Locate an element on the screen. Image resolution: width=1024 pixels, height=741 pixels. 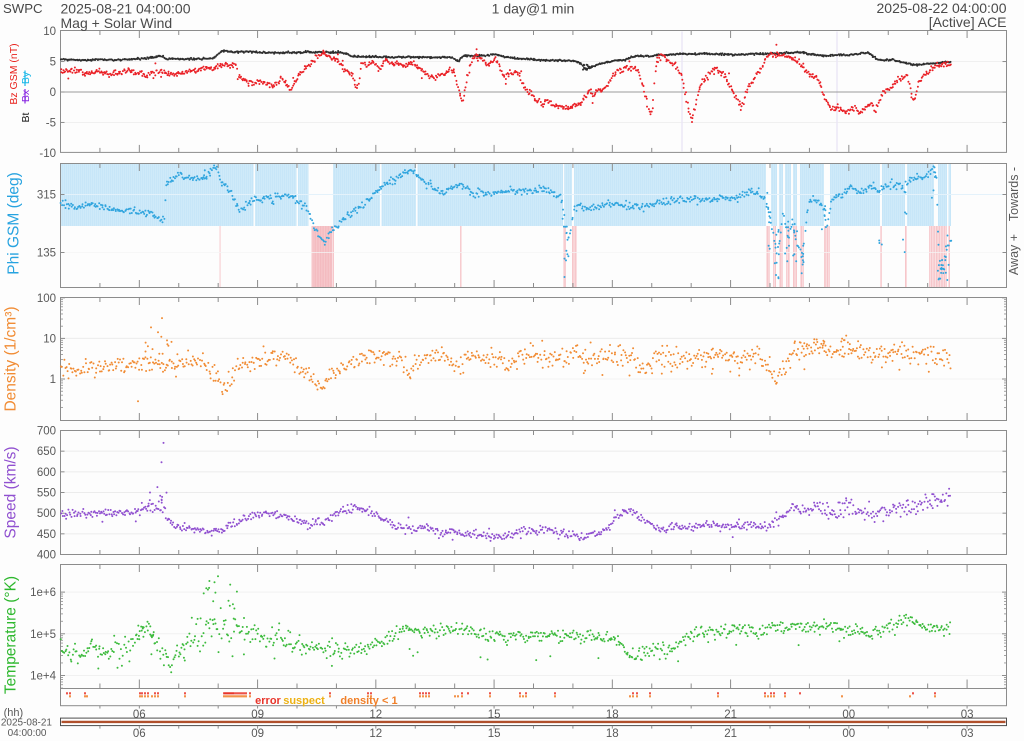
svg-text: suspect is located at coordinates (304, 701).